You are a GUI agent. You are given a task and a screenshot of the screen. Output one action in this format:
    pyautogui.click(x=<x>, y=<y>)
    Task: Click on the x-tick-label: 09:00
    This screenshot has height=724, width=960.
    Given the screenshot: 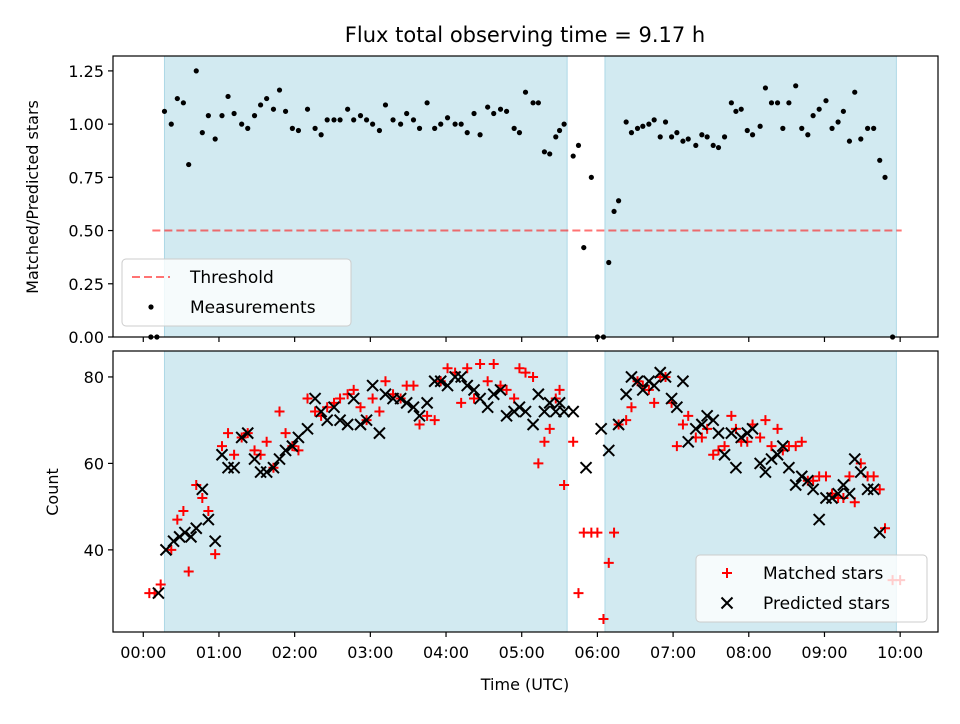 What is the action you would take?
    pyautogui.click(x=824, y=652)
    